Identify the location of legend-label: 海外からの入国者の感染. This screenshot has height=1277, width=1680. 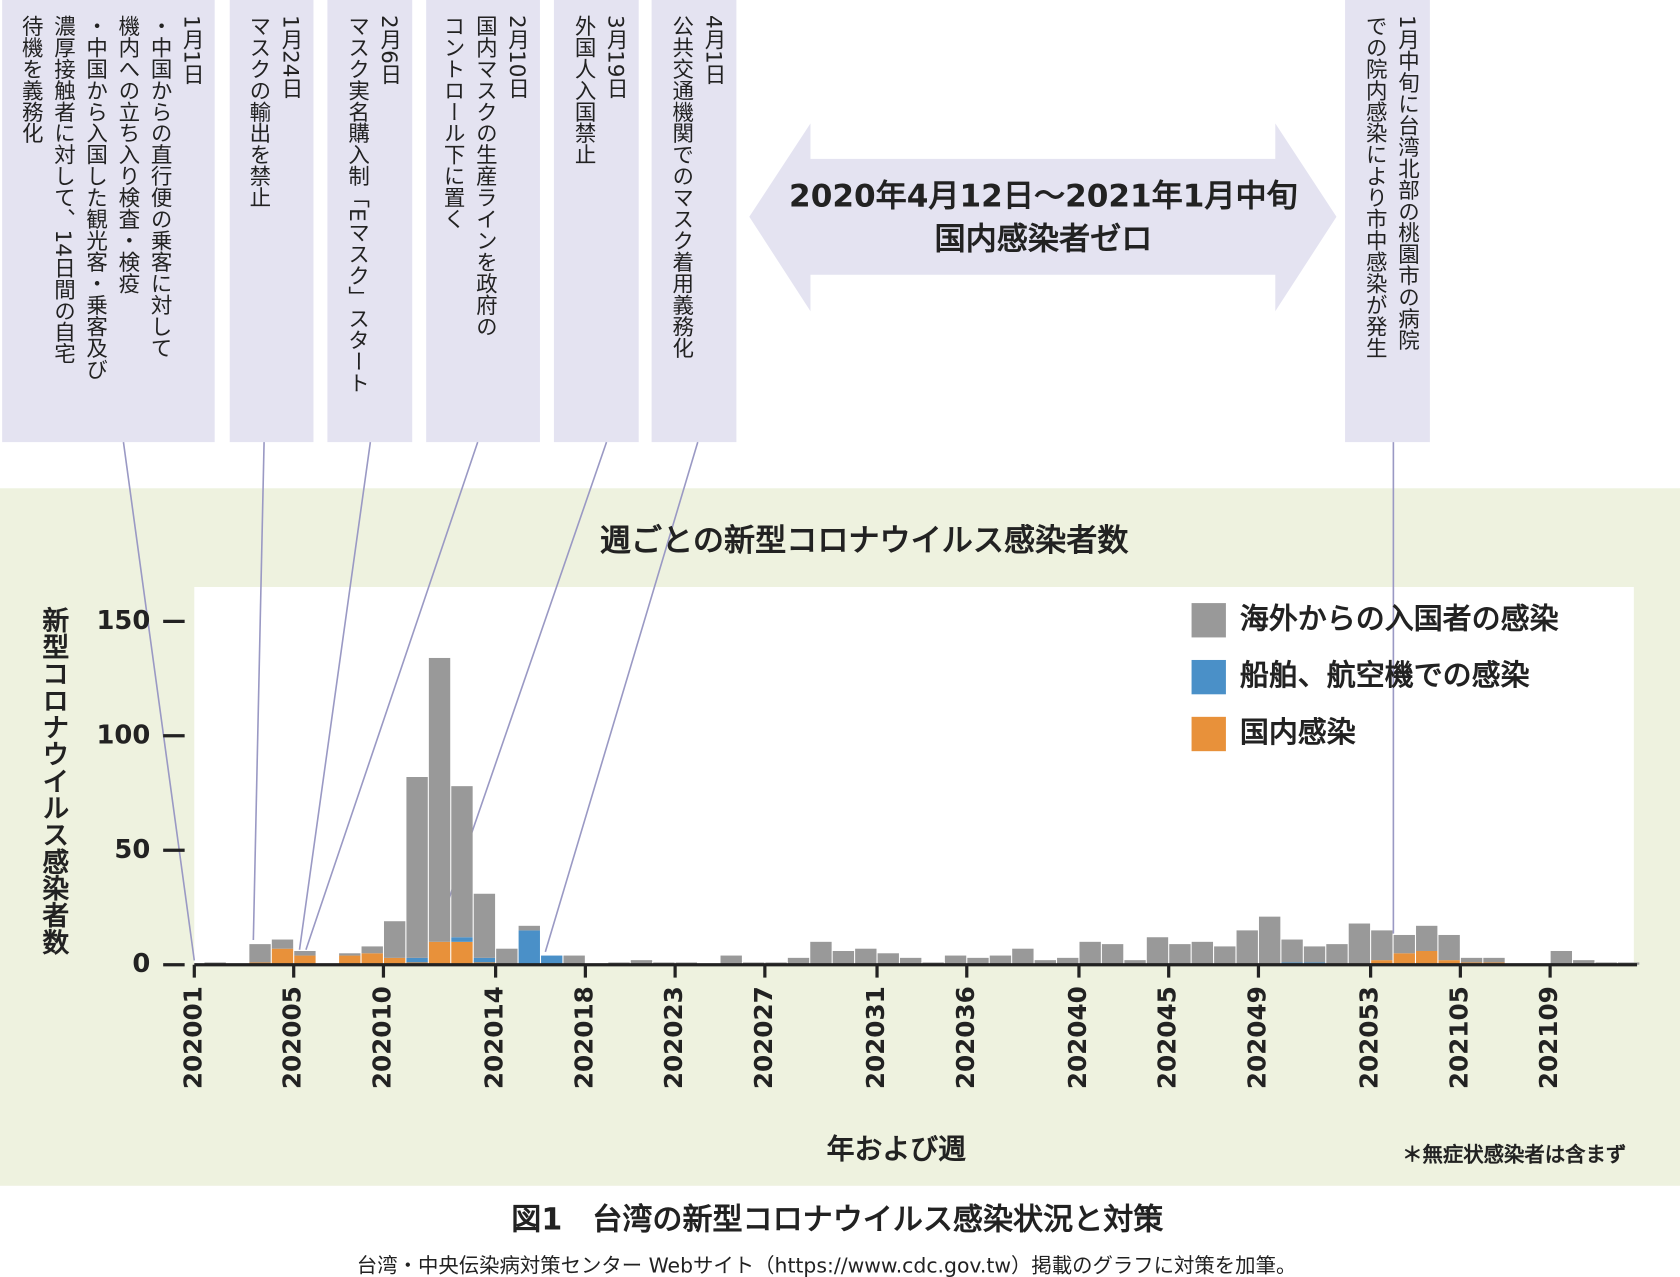
(1399, 618).